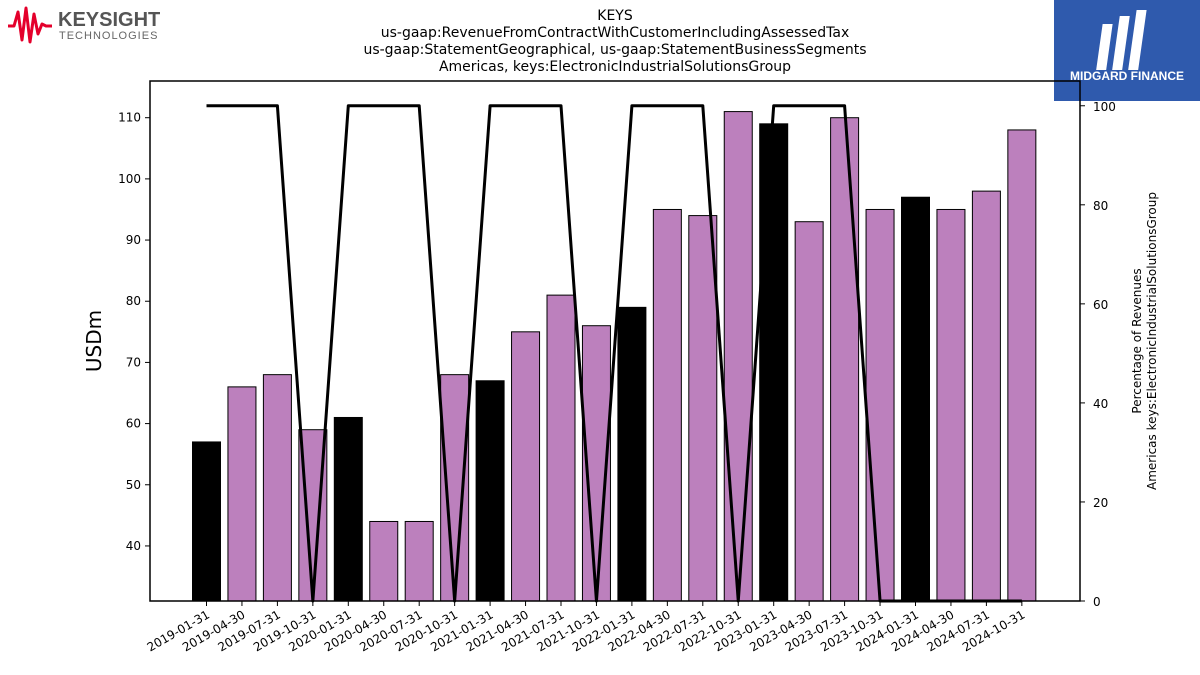 This screenshot has height=675, width=1200. I want to click on keysight-wave-icon, so click(30, 25).